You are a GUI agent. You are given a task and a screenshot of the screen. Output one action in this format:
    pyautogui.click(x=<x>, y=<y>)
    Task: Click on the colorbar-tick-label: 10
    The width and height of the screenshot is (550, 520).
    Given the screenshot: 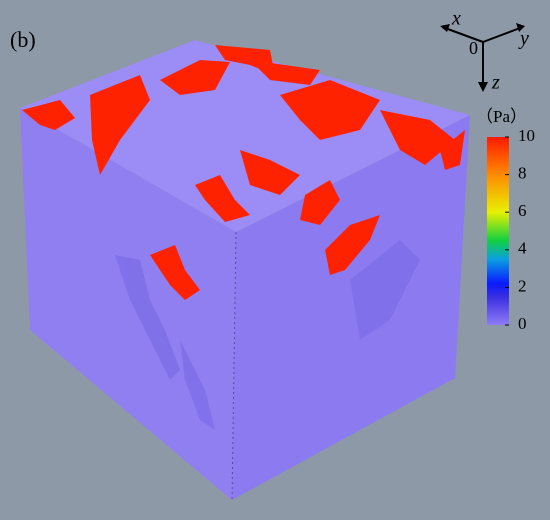 What is the action you would take?
    pyautogui.click(x=526, y=135)
    